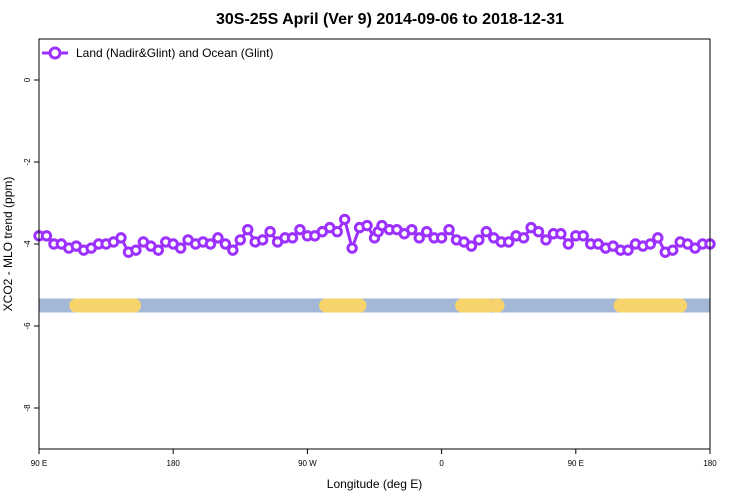 Image resolution: width=750 pixels, height=500 pixels. Describe the element at coordinates (27, 79) in the screenshot. I see `y-tick-label: 0` at that location.